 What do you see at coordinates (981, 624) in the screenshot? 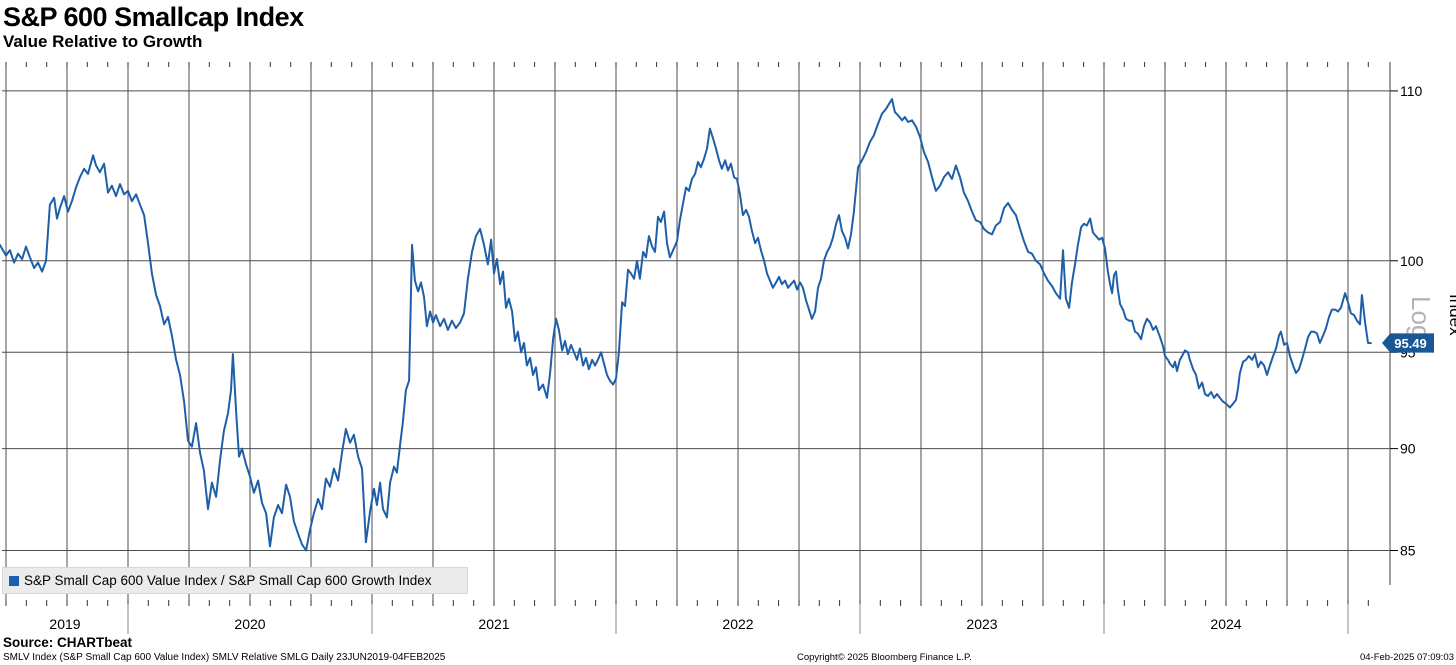
I see `x-axis-year-label: 2023` at bounding box center [981, 624].